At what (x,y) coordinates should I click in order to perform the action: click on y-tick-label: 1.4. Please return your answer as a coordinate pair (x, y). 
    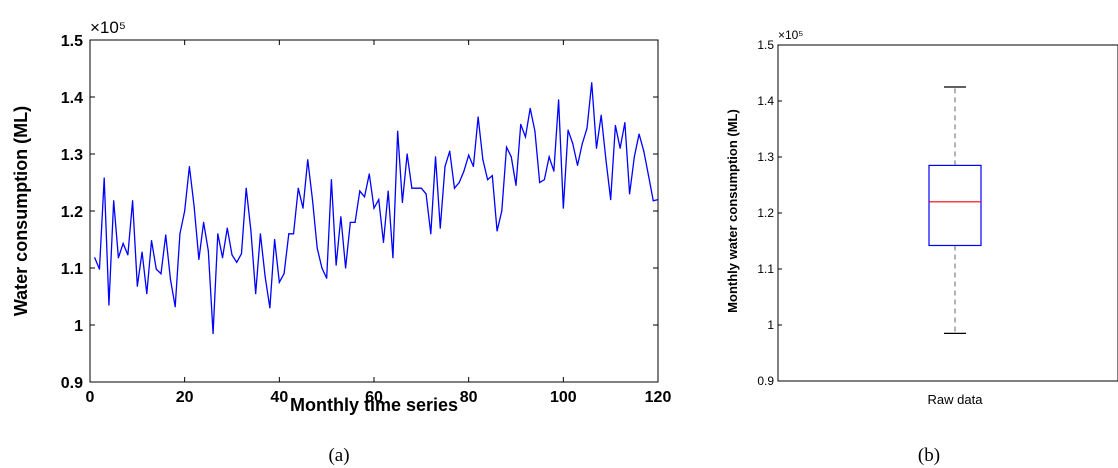
    Looking at the image, I should click on (765, 101).